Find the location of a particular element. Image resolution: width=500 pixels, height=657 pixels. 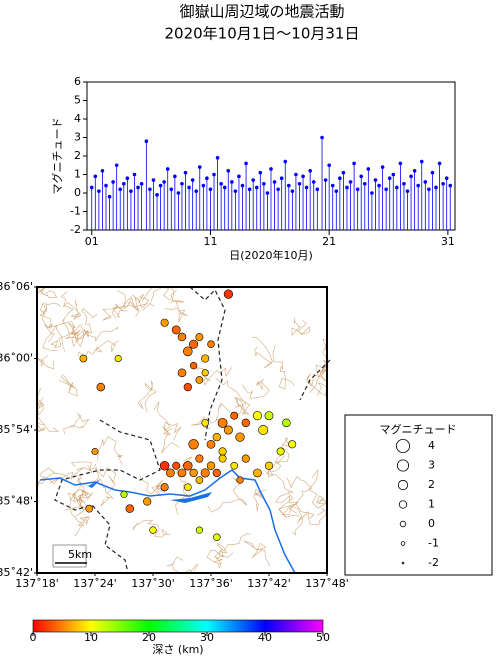

legend-title: マグニチュード is located at coordinates (418, 429).